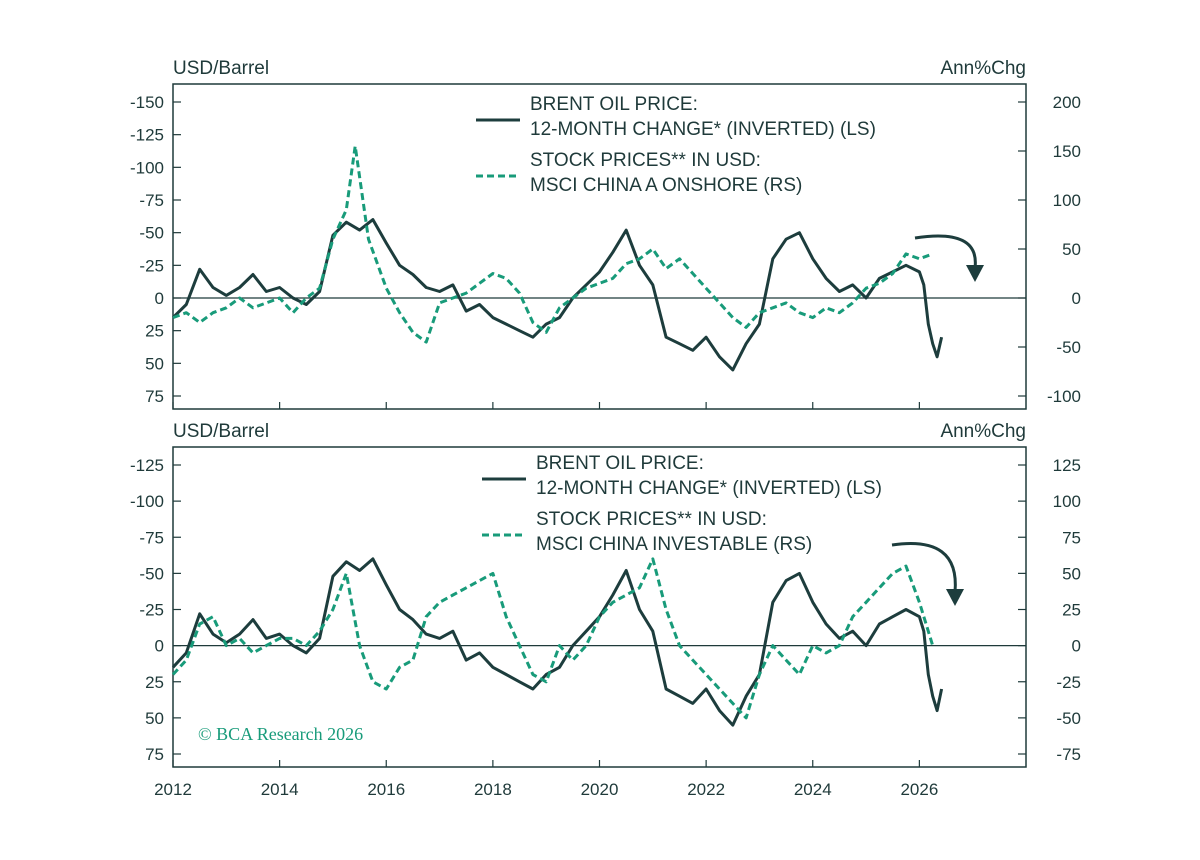  What do you see at coordinates (280, 734) in the screenshot?
I see `credit-text: © BCA Research 2026` at bounding box center [280, 734].